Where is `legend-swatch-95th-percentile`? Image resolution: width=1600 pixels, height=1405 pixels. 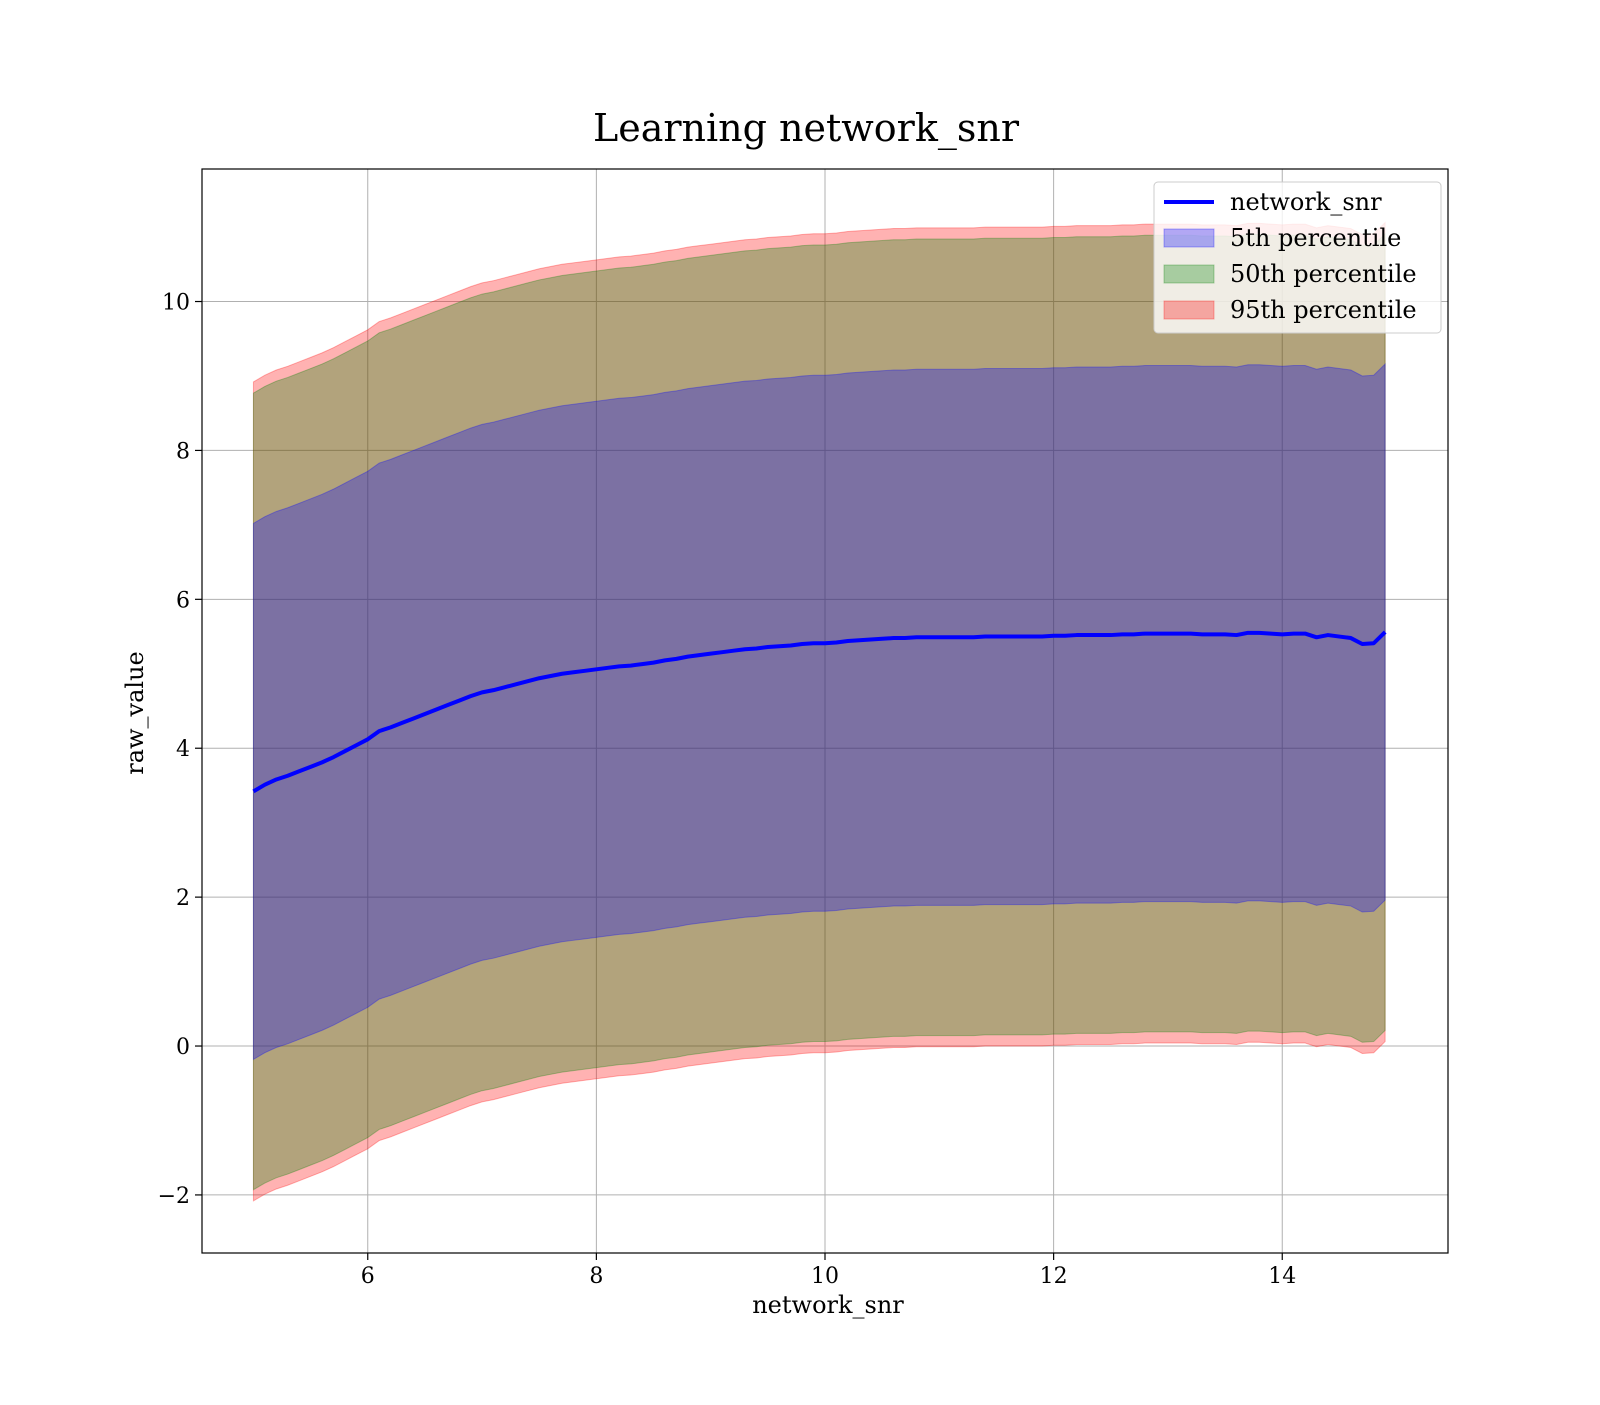
legend-swatch-95th-percentile is located at coordinates (1189, 310).